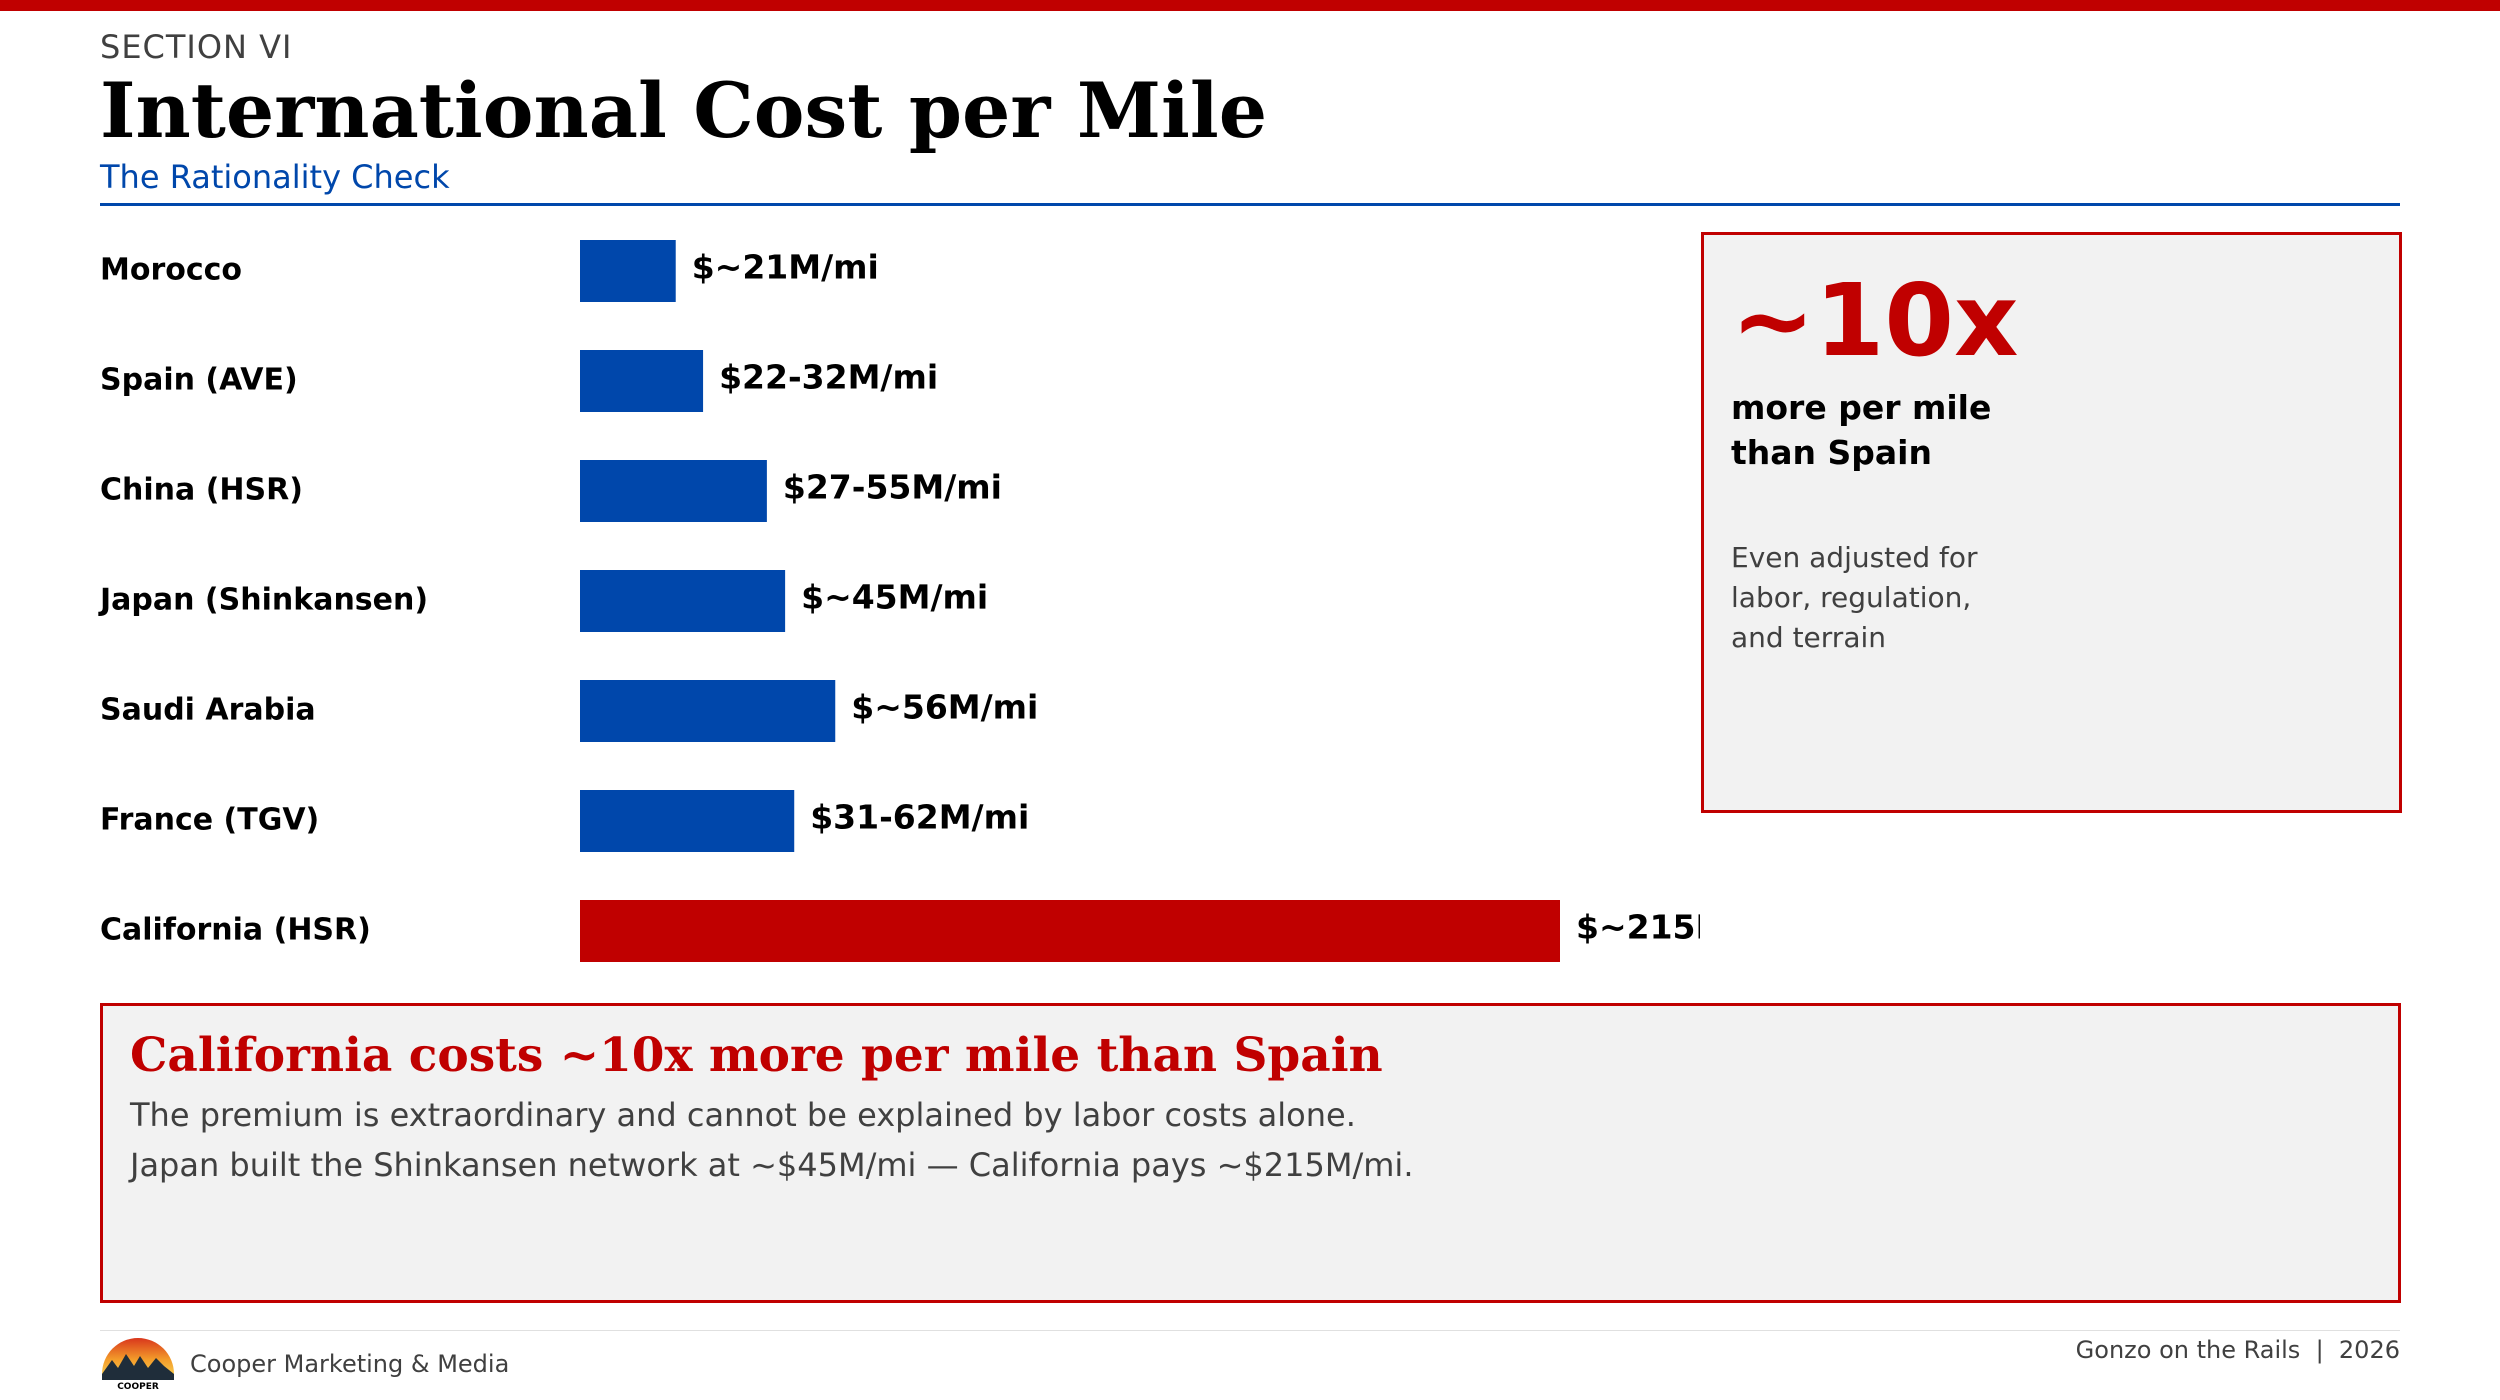  I want to click on category-label: California (HSR), so click(235, 930).